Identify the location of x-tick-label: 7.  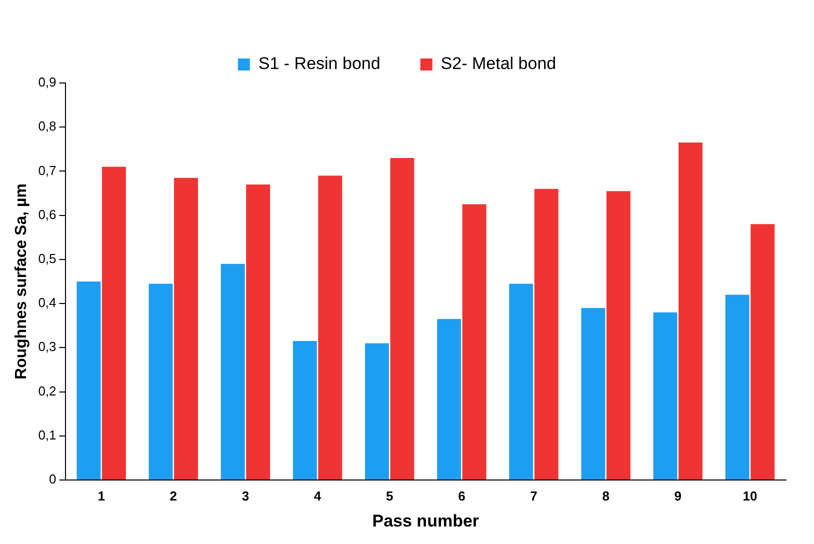
(534, 496).